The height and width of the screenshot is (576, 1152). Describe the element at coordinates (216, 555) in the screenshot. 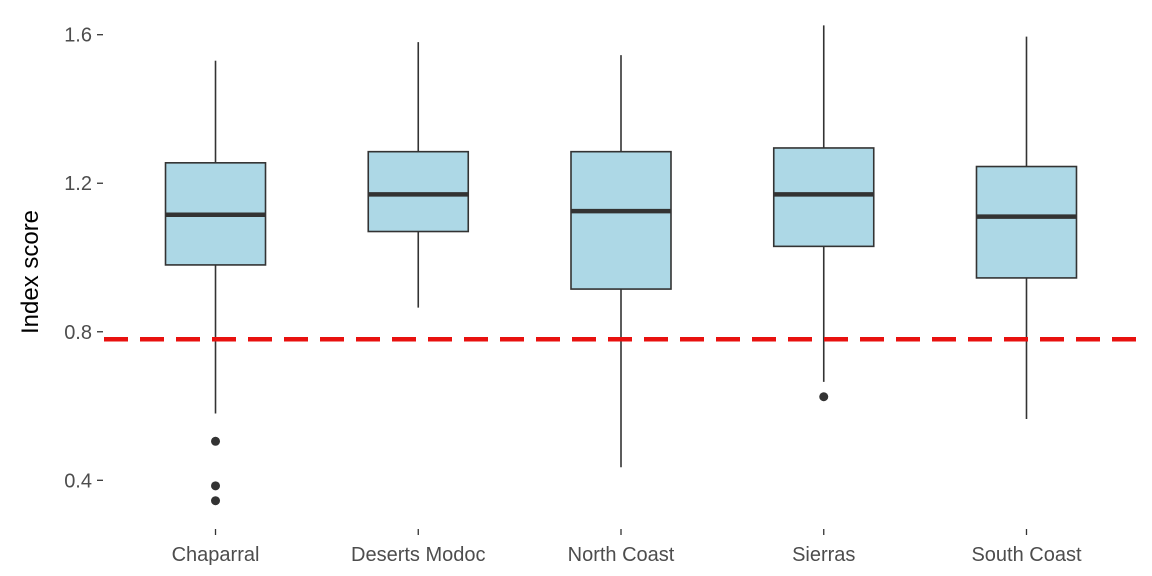

I see `x-tick-label: Chaparral` at that location.